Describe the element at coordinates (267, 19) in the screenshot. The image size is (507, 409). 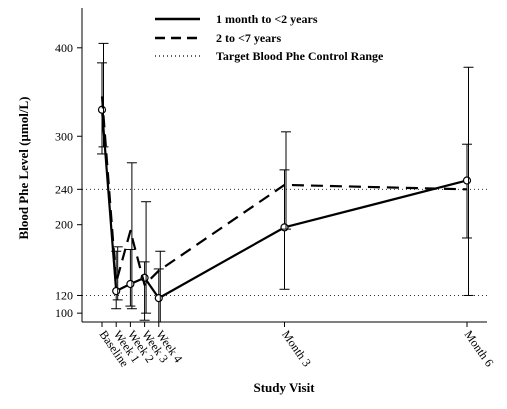
I see `legend-label-series-1: 1 month to <2 years` at that location.